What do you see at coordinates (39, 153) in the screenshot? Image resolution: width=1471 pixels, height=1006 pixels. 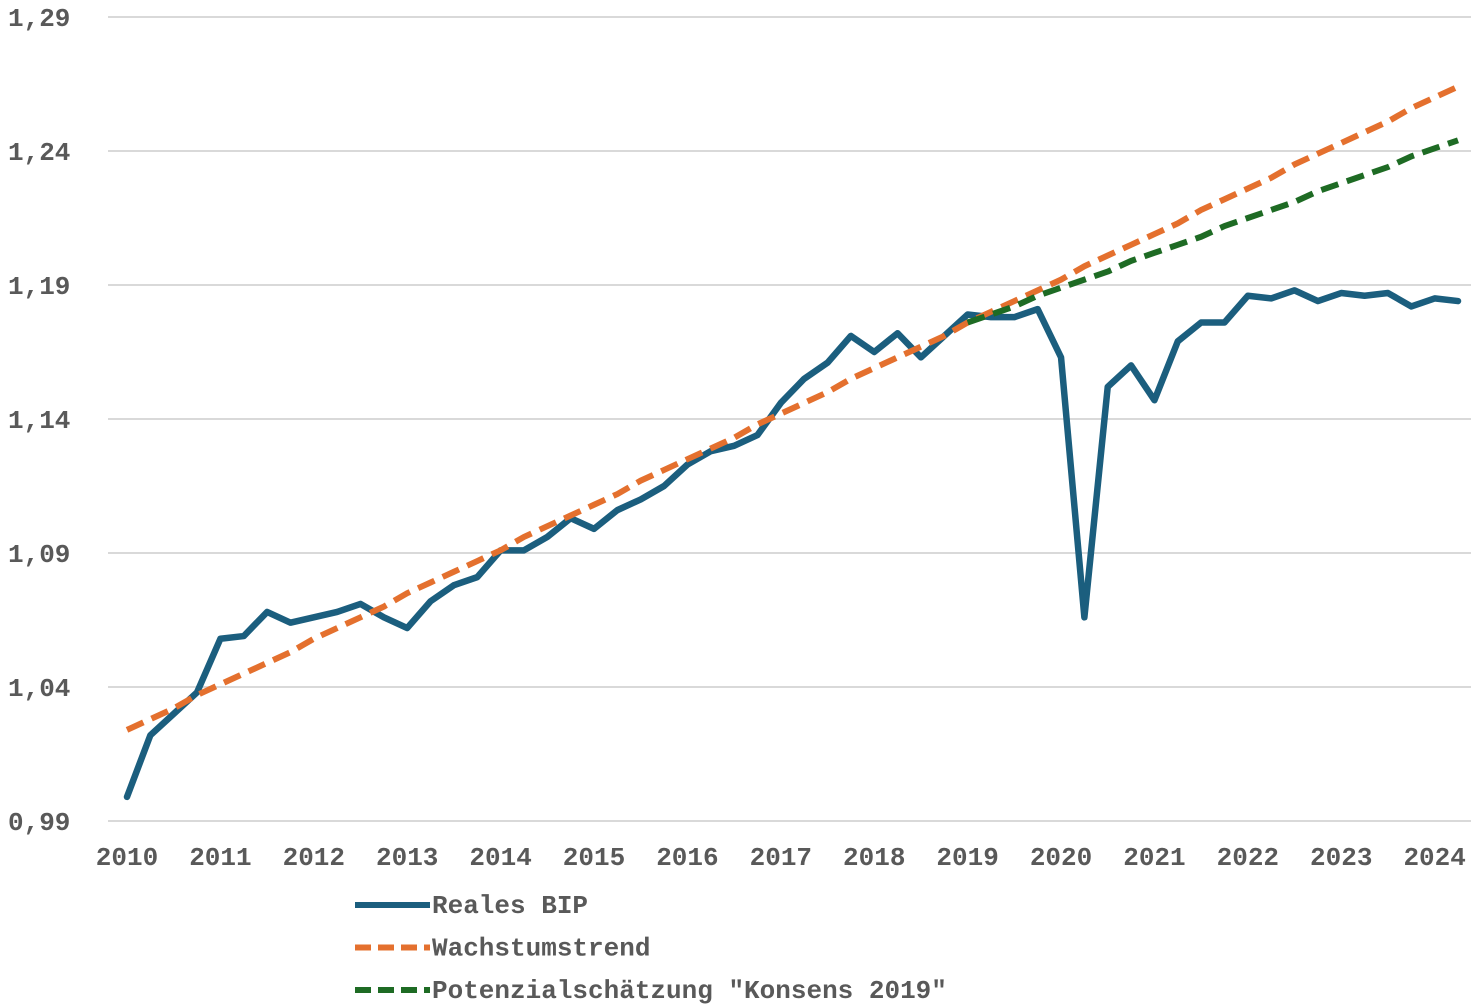 I see `y-tick-label: 1,24` at bounding box center [39, 153].